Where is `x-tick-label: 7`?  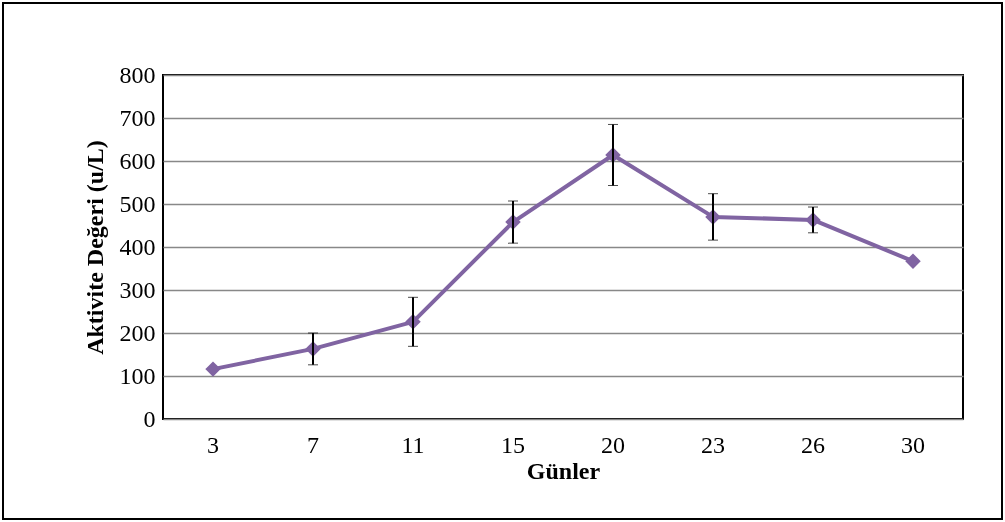
x-tick-label: 7 is located at coordinates (313, 444).